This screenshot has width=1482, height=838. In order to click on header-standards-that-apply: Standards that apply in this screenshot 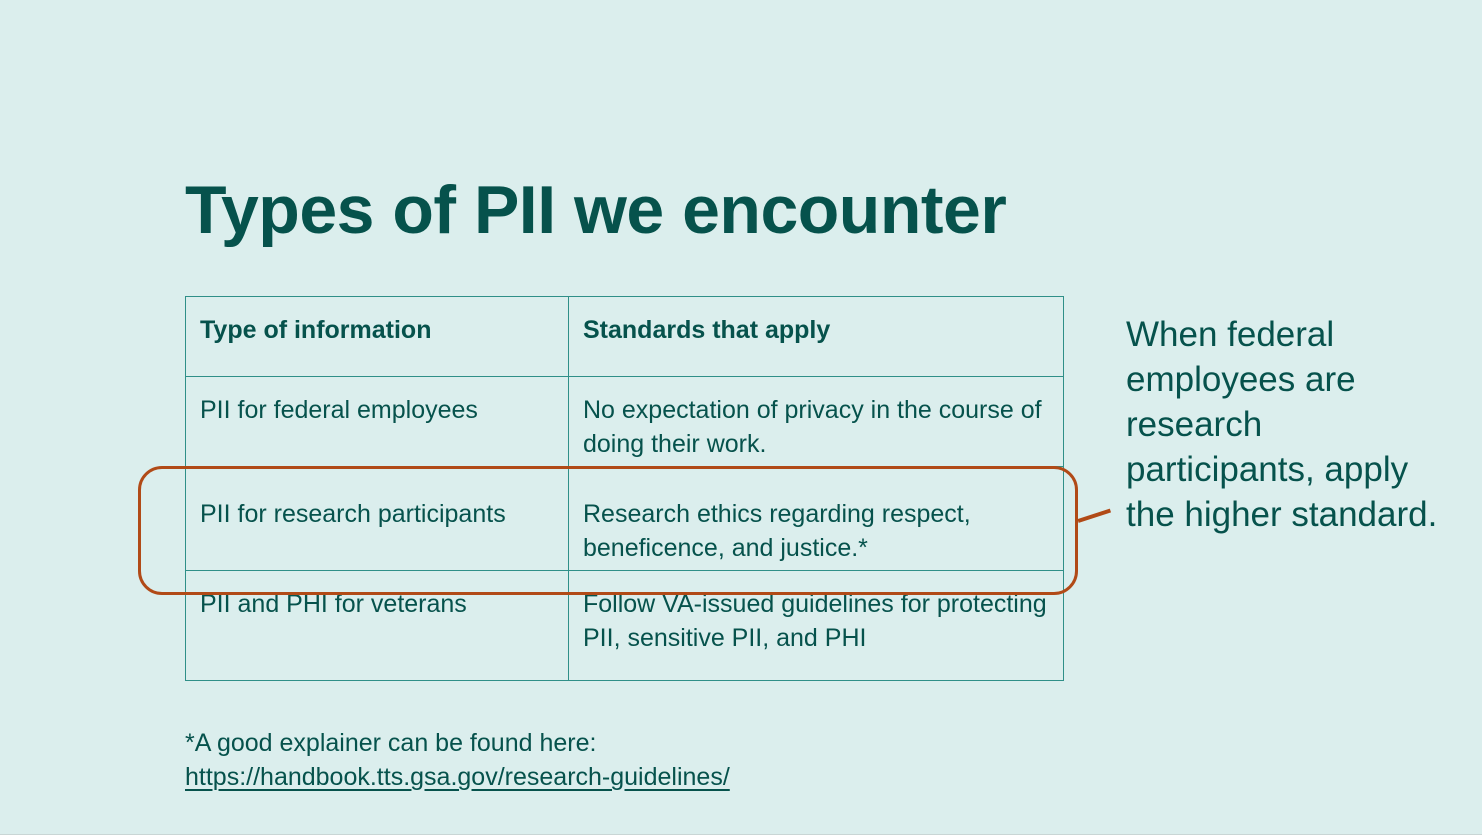, I will do `click(816, 336)`.